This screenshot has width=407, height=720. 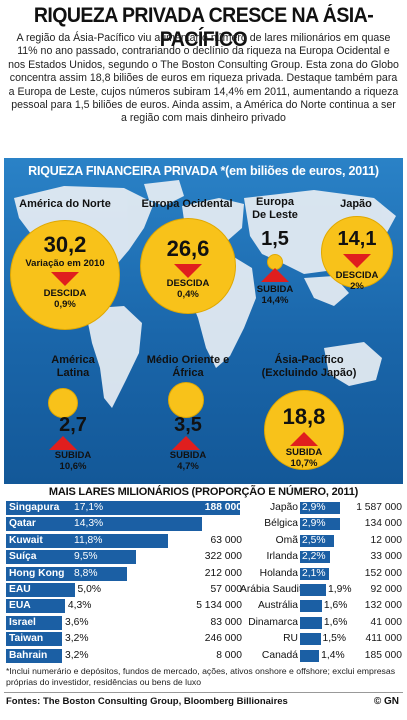 I want to click on trend-western-europe: DESCIDA 0,4%, so click(x=188, y=289).